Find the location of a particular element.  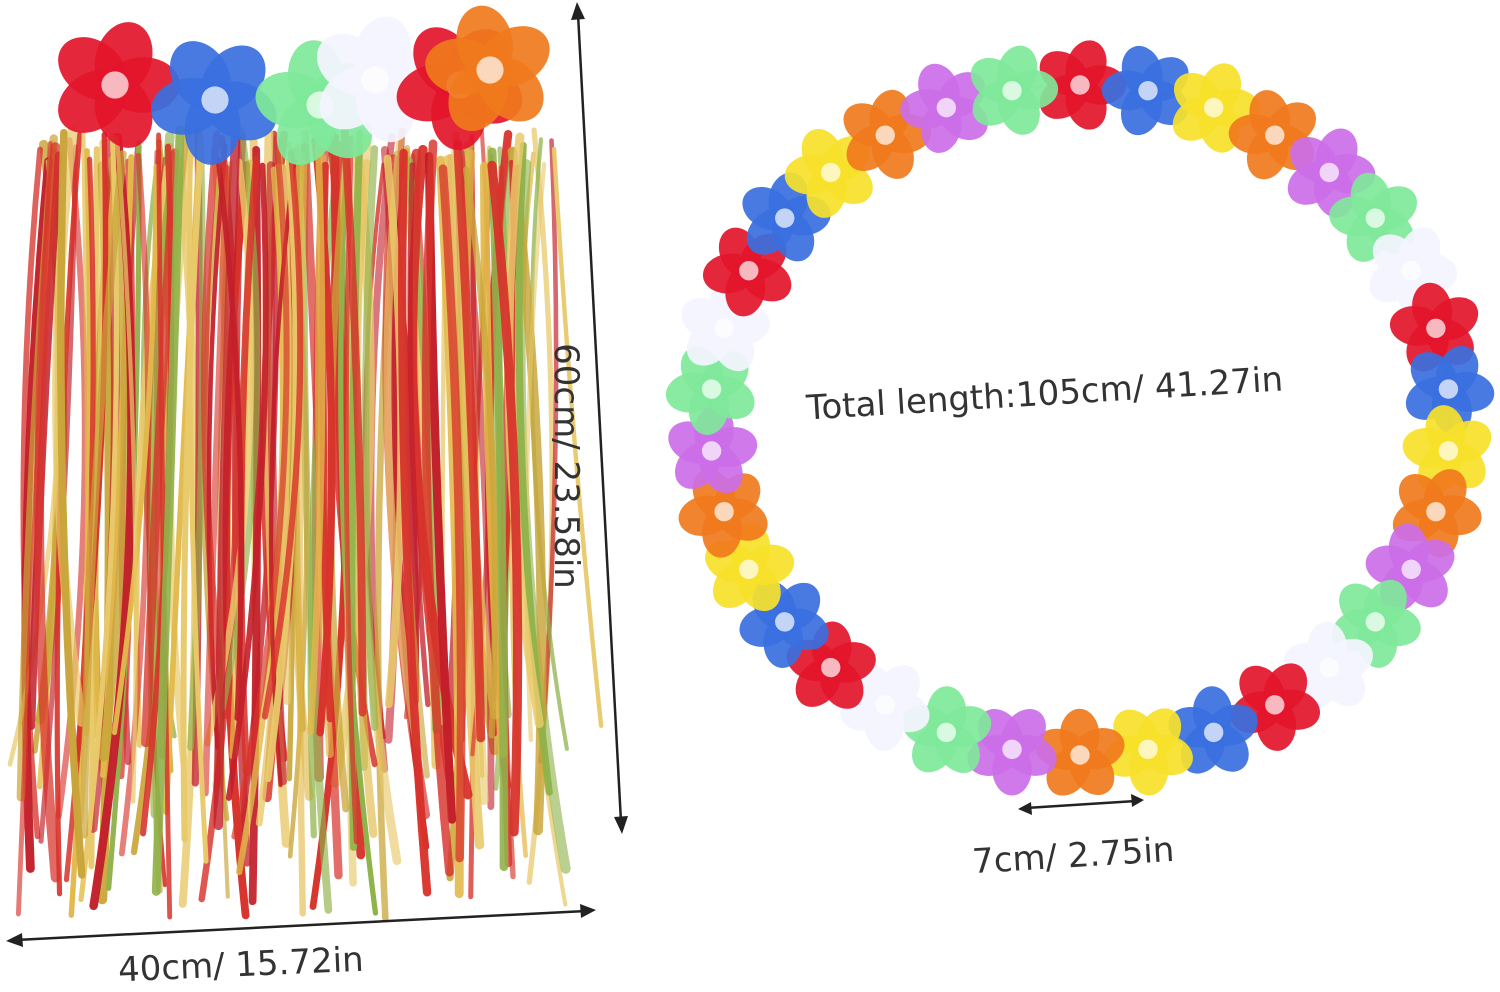

skirt-length-arrow is located at coordinates (599, 418).